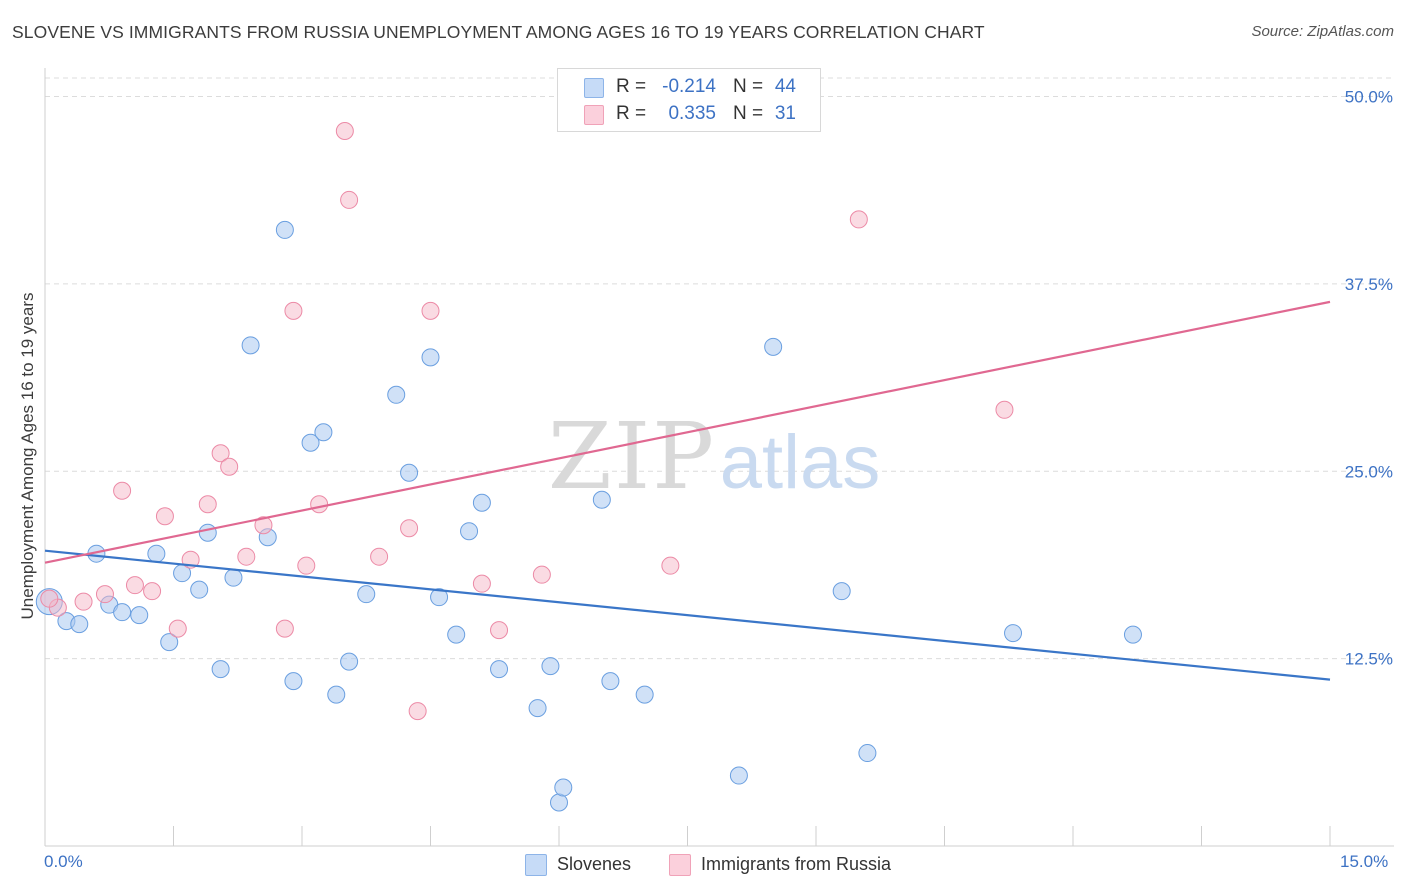 The width and height of the screenshot is (1406, 892). Describe the element at coordinates (785, 86) in the screenshot. I see `legend-n-value: 44` at that location.